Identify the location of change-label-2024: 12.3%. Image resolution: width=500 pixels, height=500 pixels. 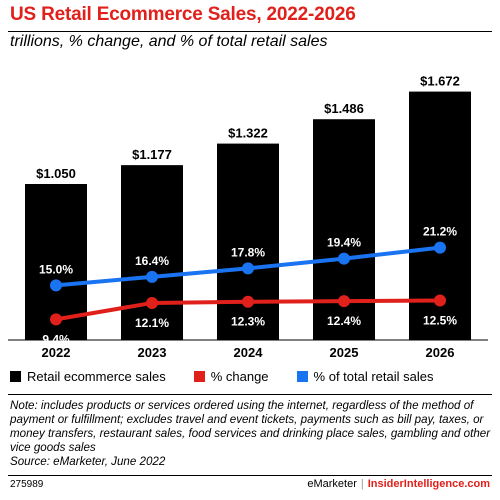
(248, 322).